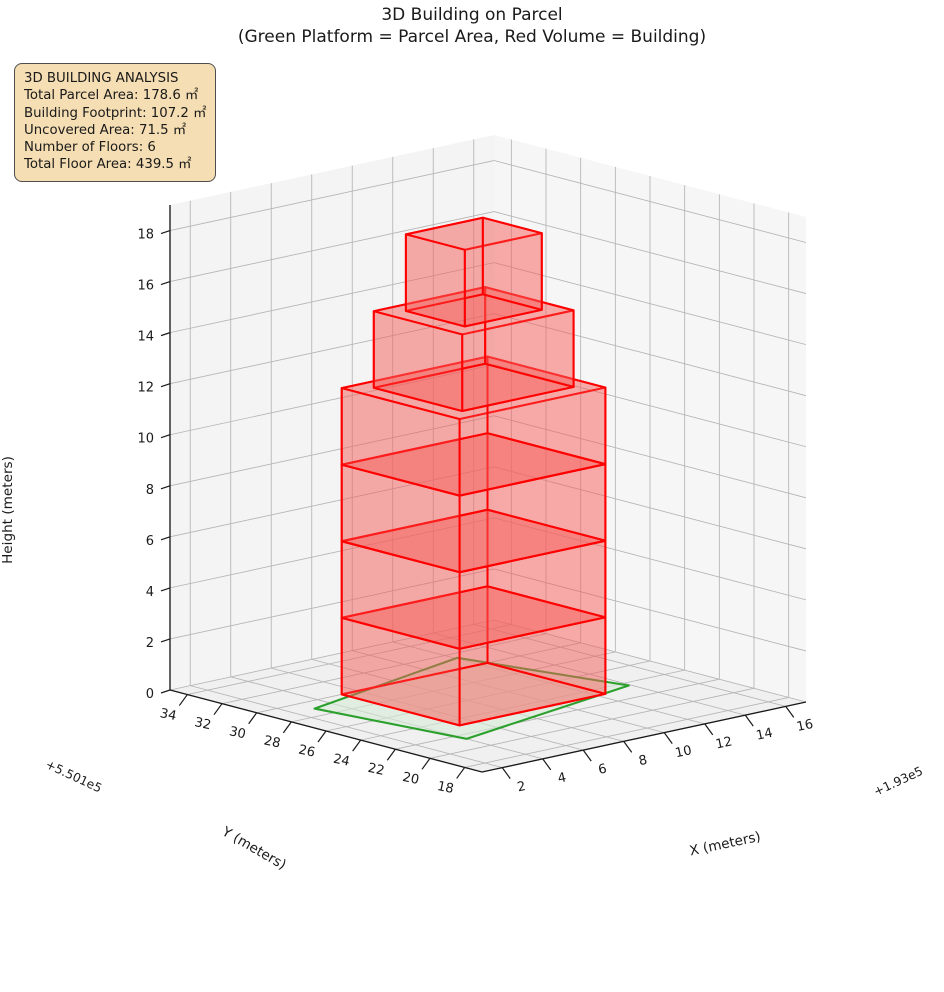 The height and width of the screenshot is (992, 944). Describe the element at coordinates (410, 779) in the screenshot. I see `axis-tick-label: 20` at that location.